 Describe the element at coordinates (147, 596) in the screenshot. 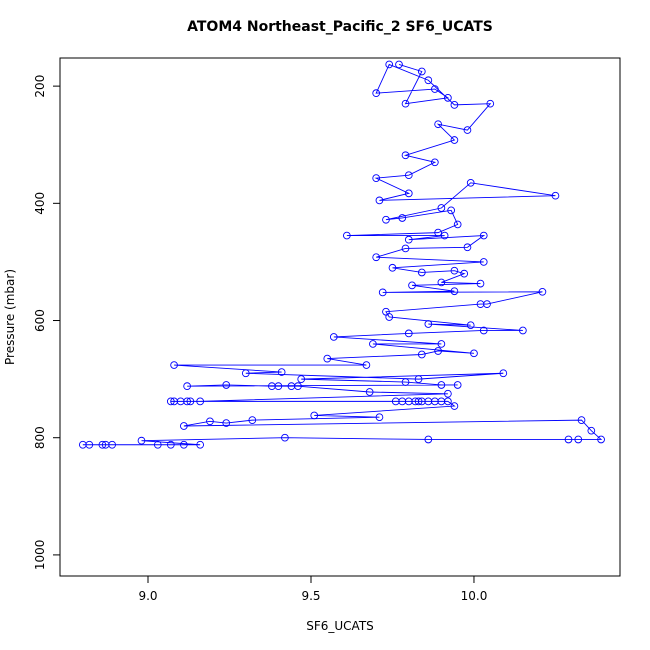

I see `x-tick-label: 9.0` at that location.